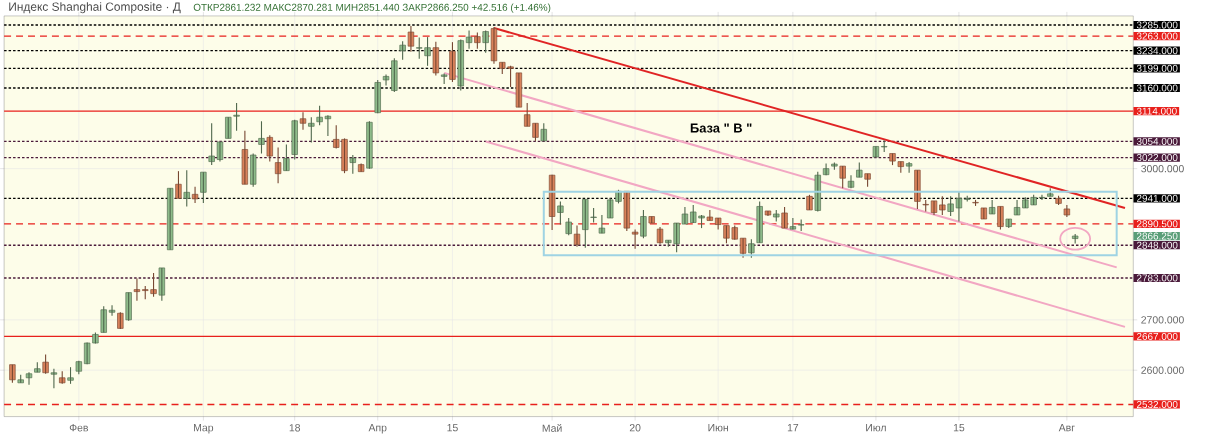 The width and height of the screenshot is (1216, 441). I want to click on ref-line-label: 3199.000, so click(1157, 69).